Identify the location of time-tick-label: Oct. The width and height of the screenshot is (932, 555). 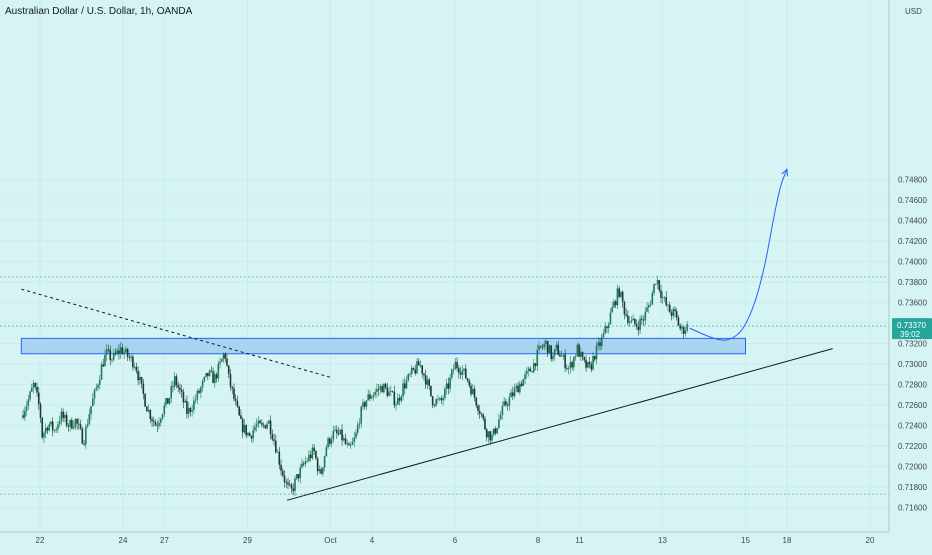
(330, 540).